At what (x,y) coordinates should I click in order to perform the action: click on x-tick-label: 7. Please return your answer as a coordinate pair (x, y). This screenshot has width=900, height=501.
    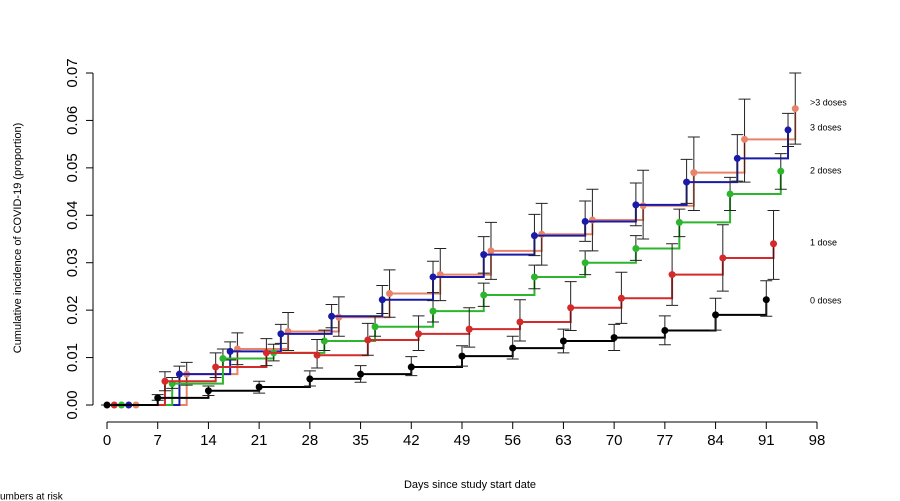
    Looking at the image, I should click on (158, 440).